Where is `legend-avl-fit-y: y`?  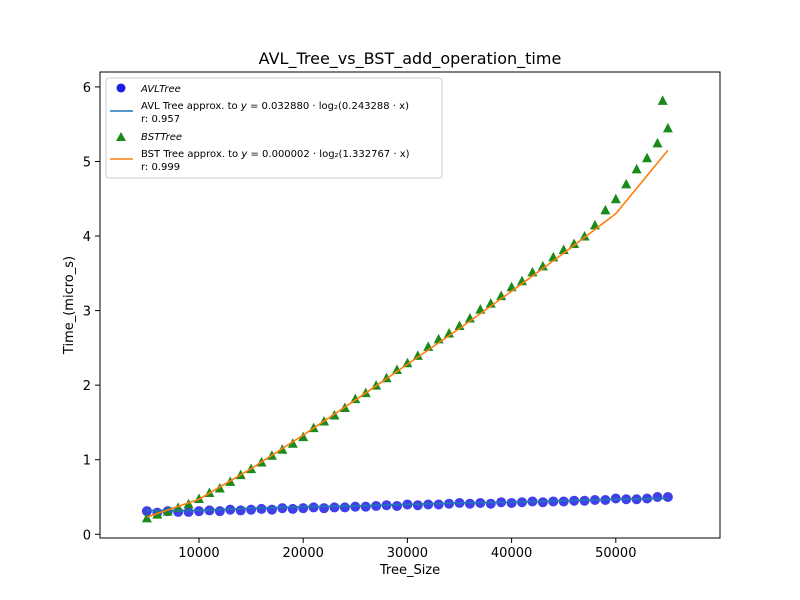 legend-avl-fit-y: y is located at coordinates (244, 106).